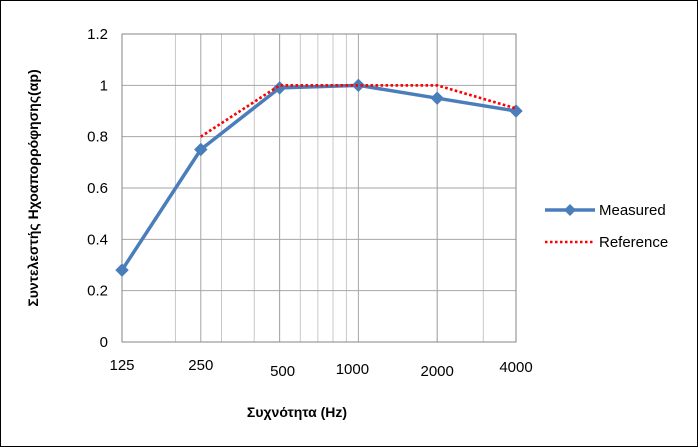 The width and height of the screenshot is (698, 447). What do you see at coordinates (633, 242) in the screenshot?
I see `legend-label-reference: Reference` at bounding box center [633, 242].